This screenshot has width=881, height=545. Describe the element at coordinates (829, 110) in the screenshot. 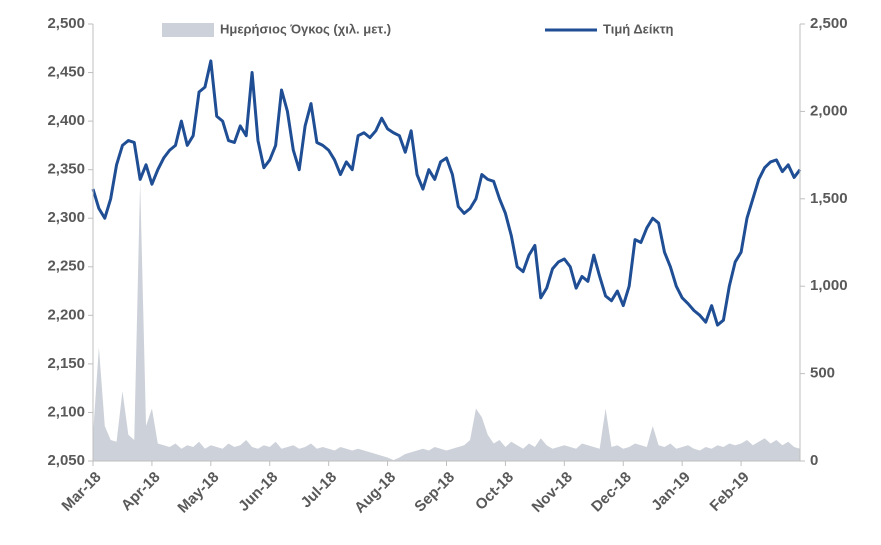

I see `y2-tick-label: 2,000` at that location.